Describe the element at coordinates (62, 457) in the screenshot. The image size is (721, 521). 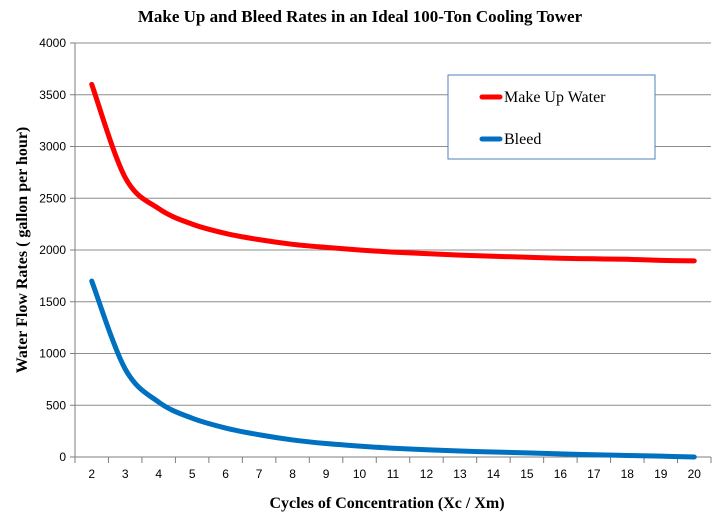
I see `y-tick-label: 0` at that location.